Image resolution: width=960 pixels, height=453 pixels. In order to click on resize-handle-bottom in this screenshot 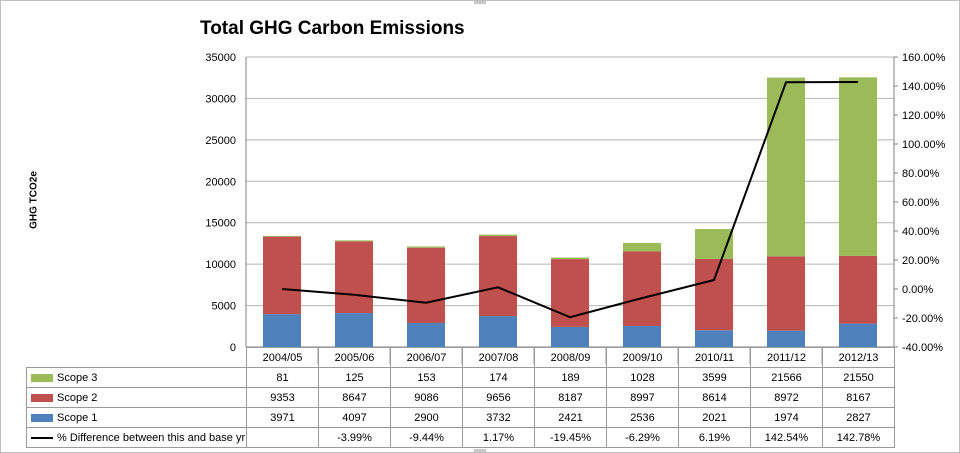, I will do `click(480, 450)`.